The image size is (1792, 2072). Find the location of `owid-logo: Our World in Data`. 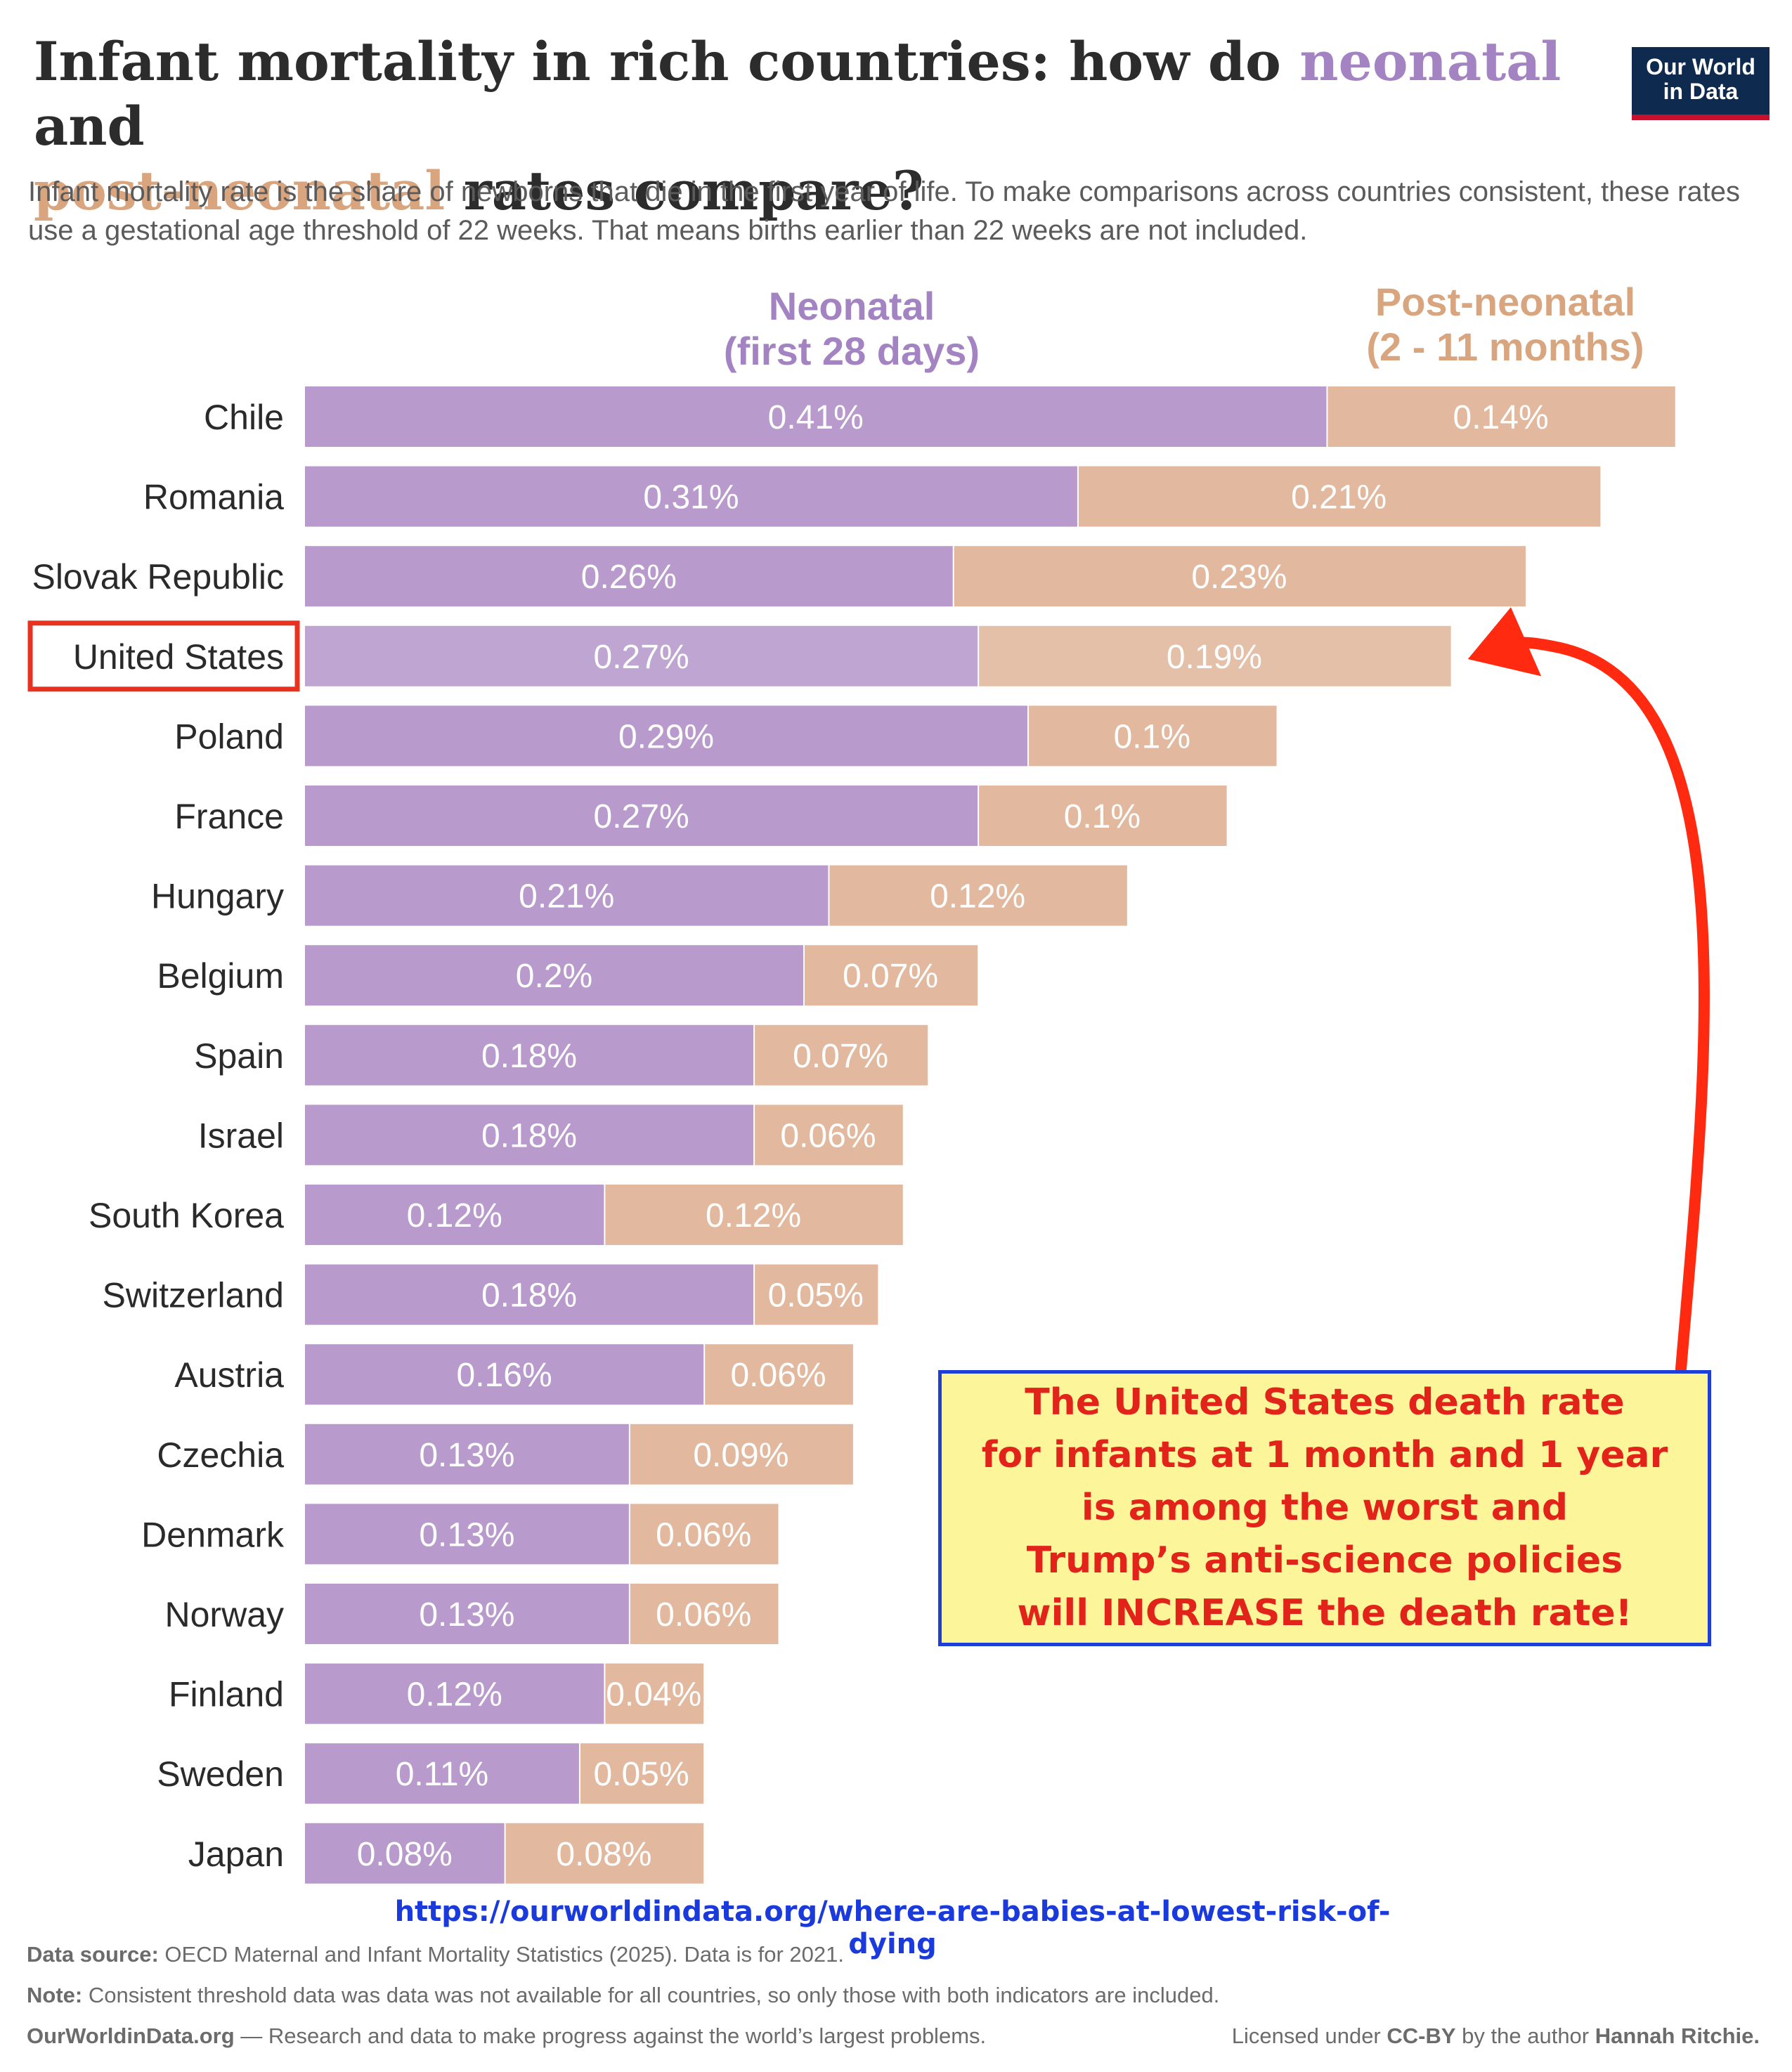

owid-logo: Our World in Data is located at coordinates (1701, 83).